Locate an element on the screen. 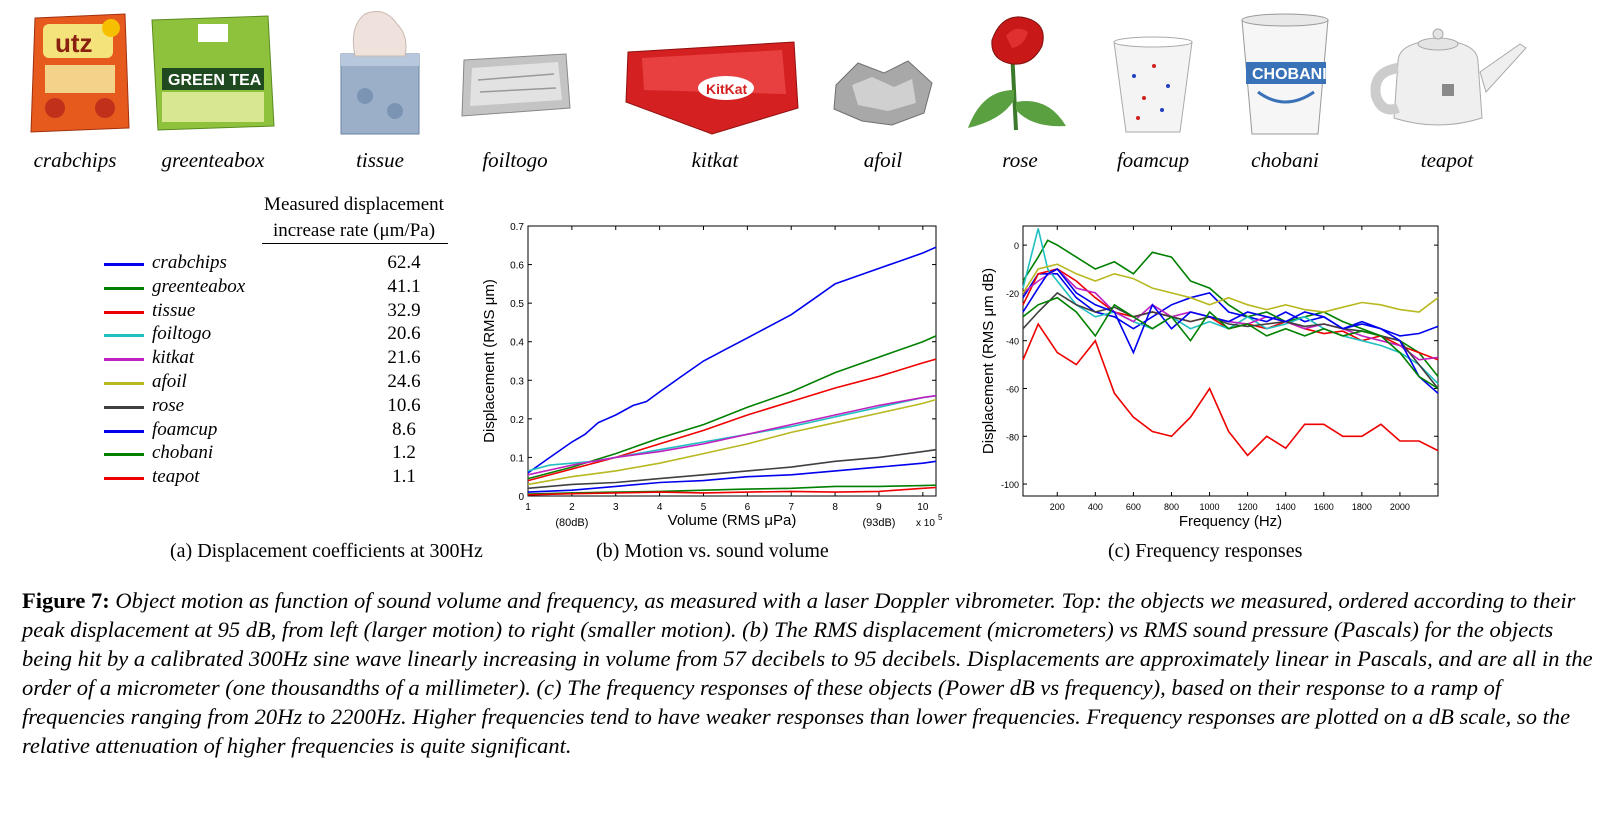 Image resolution: width=1623 pixels, height=823 pixels. x-axis-label: Frequency (Hz) is located at coordinates (1230, 521).